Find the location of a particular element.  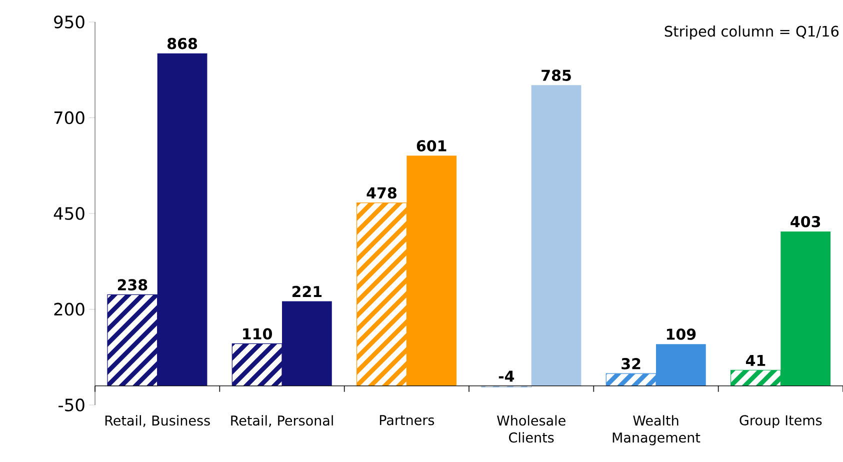

x-tick-label: Group Items is located at coordinates (781, 421).